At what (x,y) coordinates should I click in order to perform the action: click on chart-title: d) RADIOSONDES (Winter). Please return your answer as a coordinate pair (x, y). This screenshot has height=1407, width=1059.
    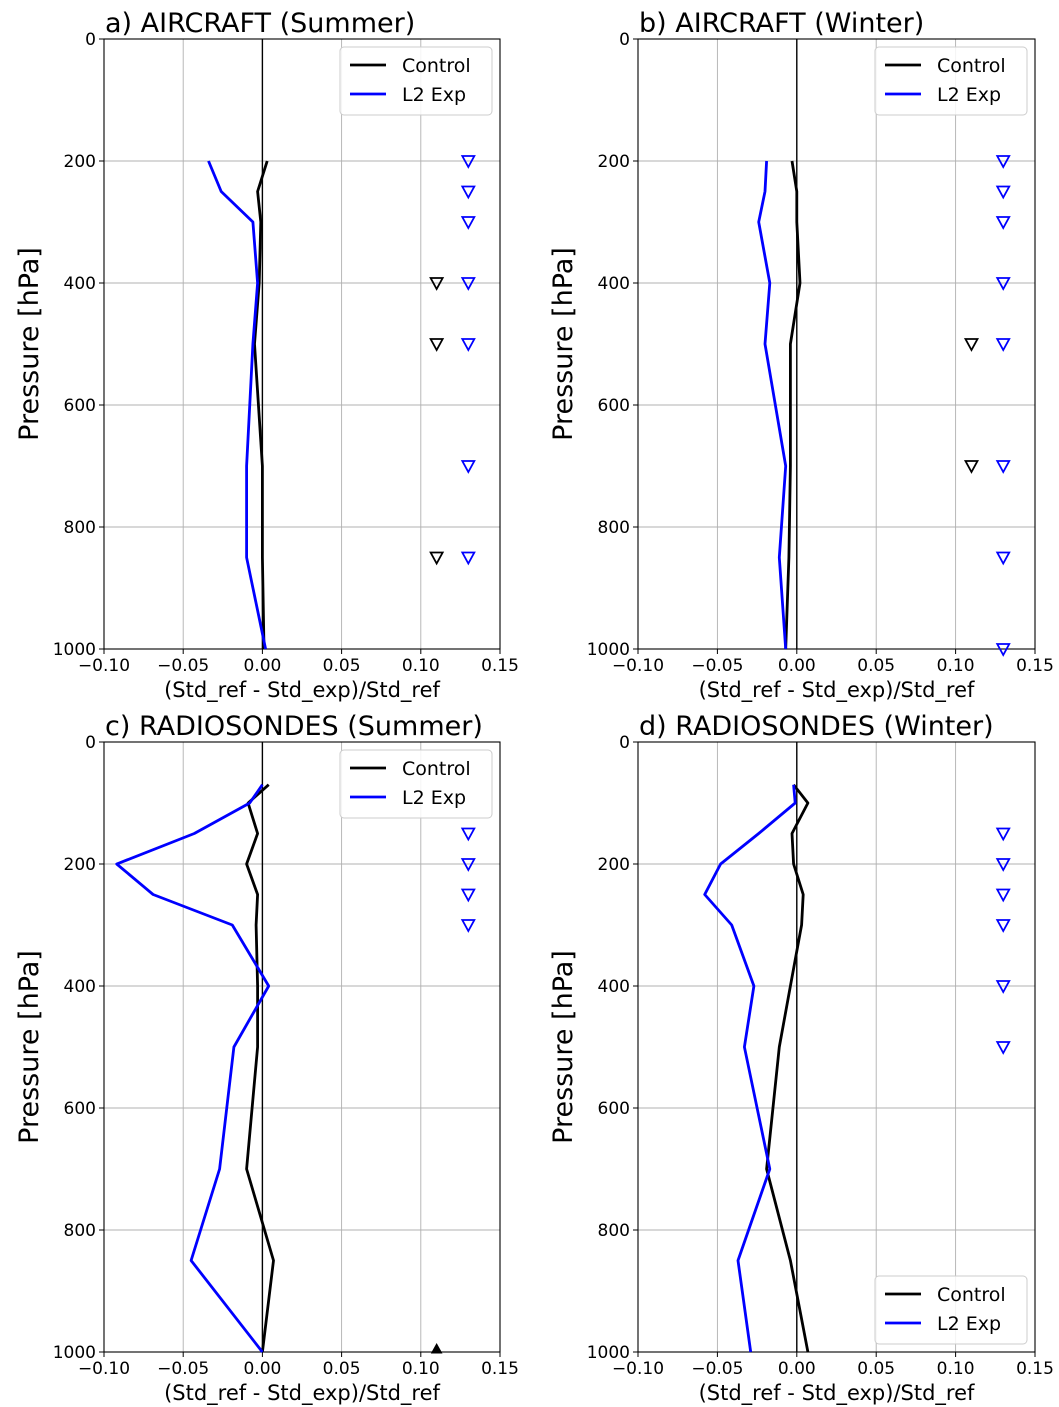
    Looking at the image, I should click on (816, 726).